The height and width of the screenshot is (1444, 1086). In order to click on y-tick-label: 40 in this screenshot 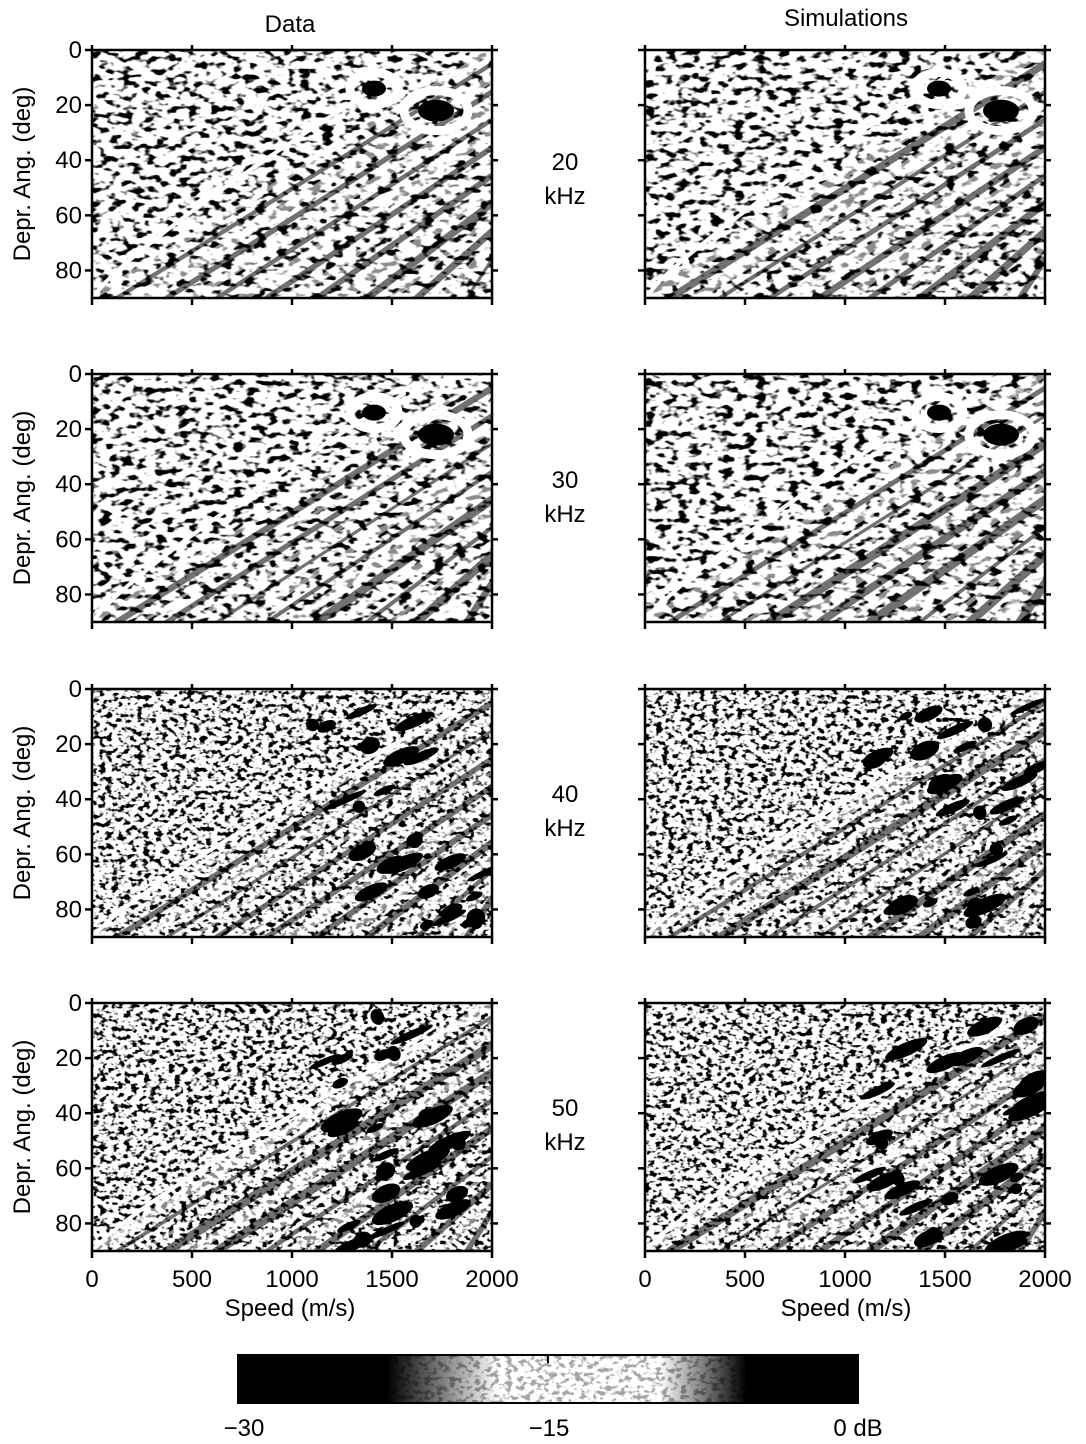, I will do `click(68, 160)`.